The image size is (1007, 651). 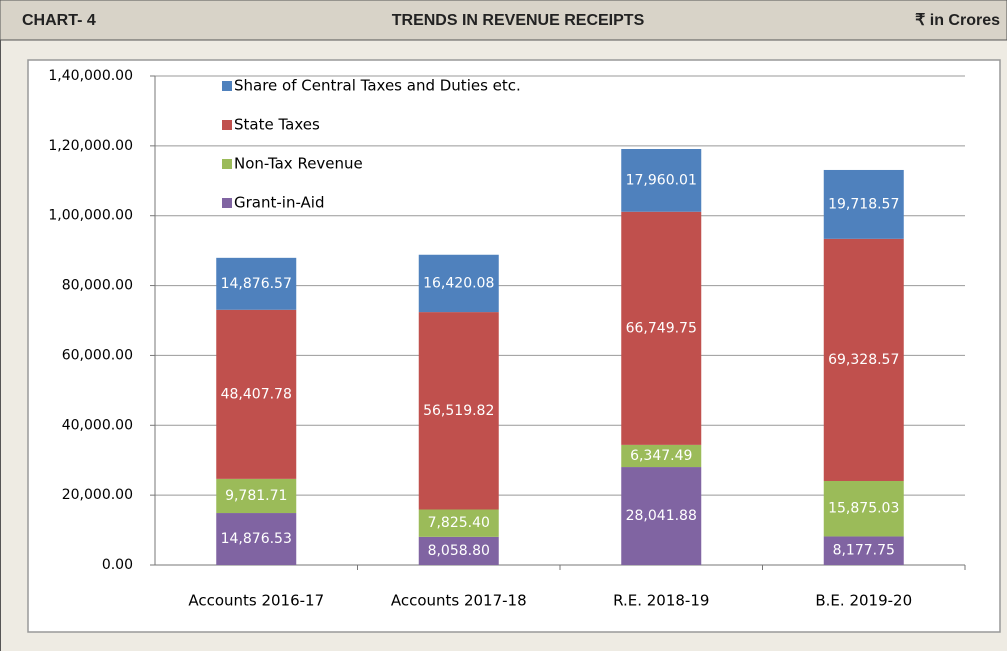 What do you see at coordinates (277, 125) in the screenshot?
I see `legend-label: State Taxes` at bounding box center [277, 125].